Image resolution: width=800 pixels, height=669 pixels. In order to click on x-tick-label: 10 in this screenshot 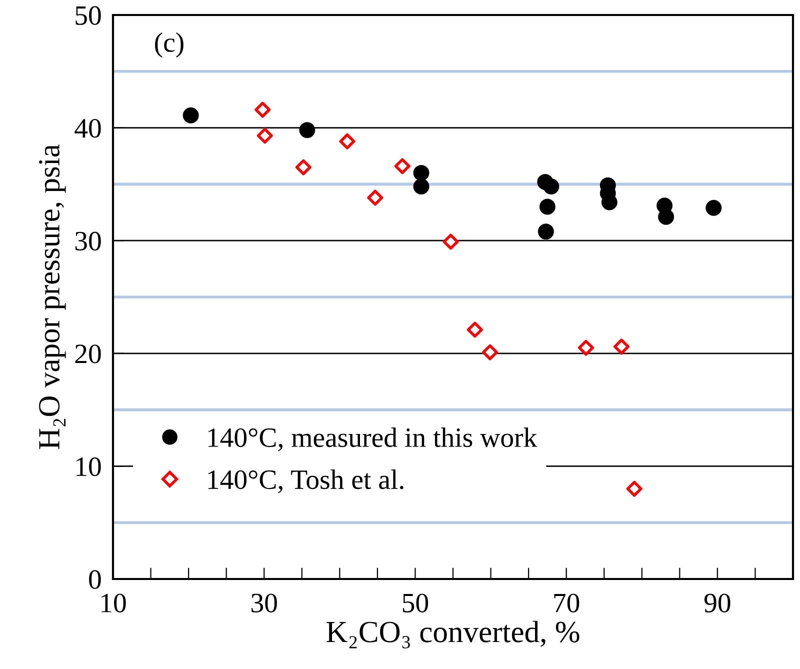, I will do `click(114, 603)`.